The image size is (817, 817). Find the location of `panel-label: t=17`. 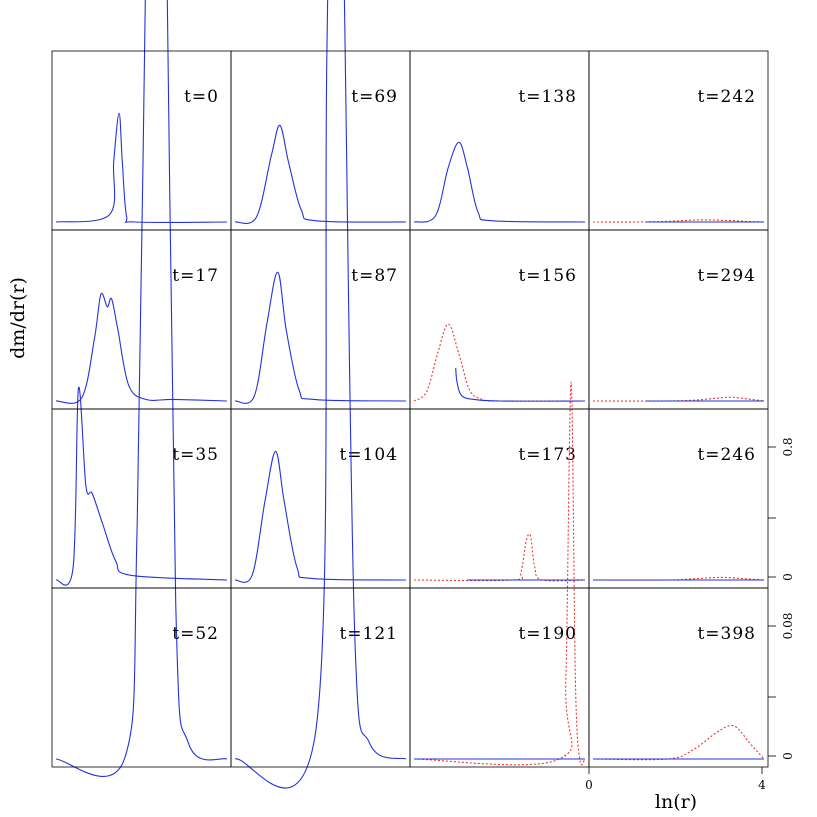

panel-label: t=17 is located at coordinates (195, 276).